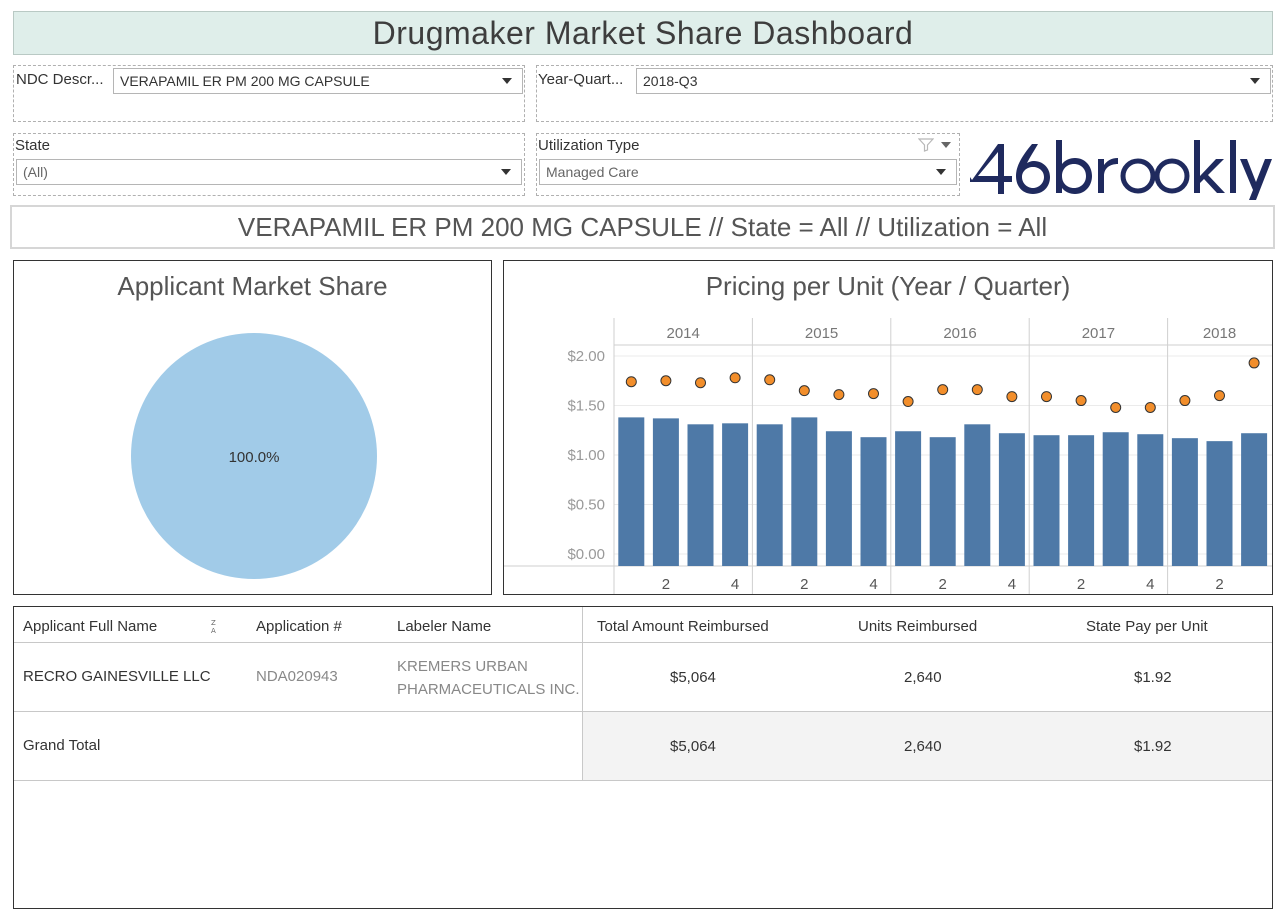 The width and height of the screenshot is (1283, 918). I want to click on year-quarter-filter: Year-Quart... 2018-Q3, so click(904, 93).